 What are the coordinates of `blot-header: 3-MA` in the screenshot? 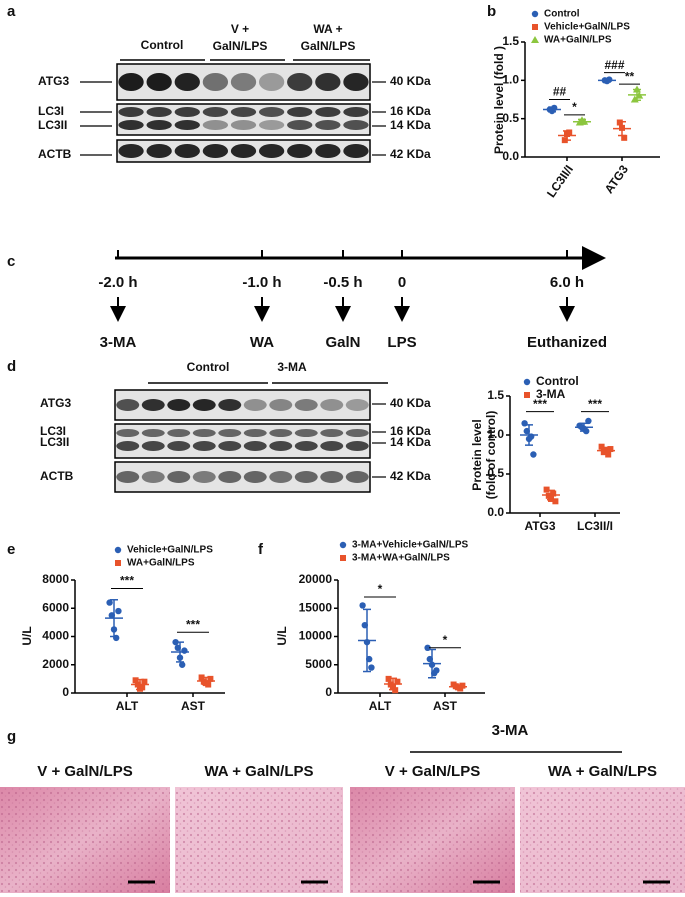 It's located at (292, 367).